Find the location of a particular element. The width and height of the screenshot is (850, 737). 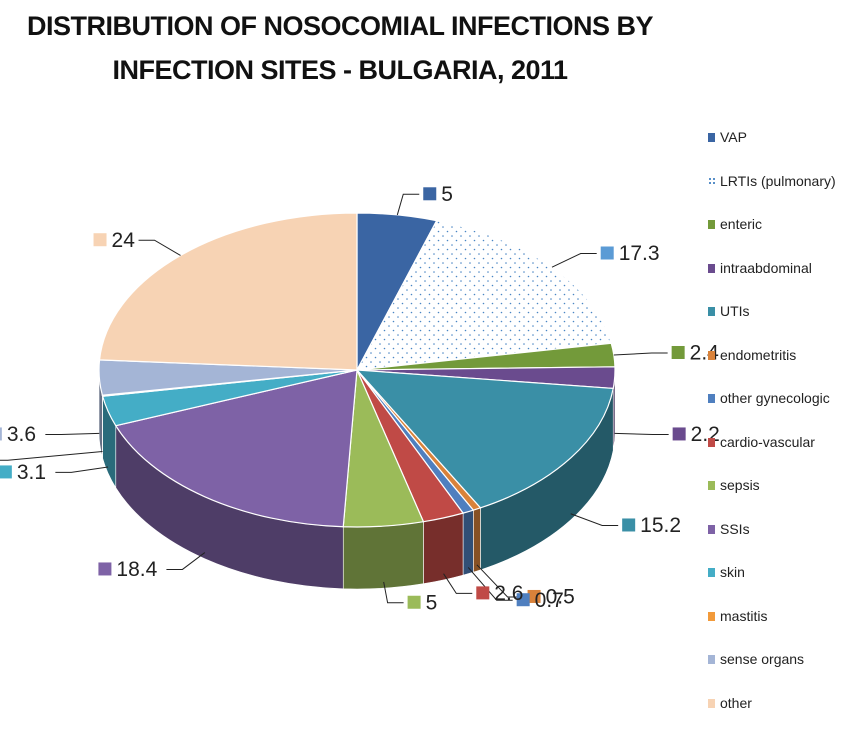

legend-label: other gynecologic is located at coordinates (775, 398).